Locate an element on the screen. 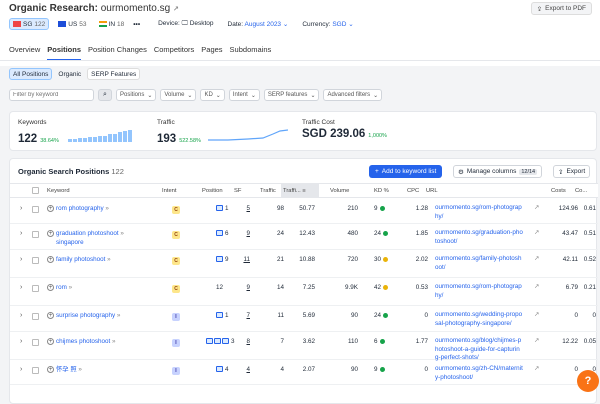  sf-cell: 4 is located at coordinates (248, 369).